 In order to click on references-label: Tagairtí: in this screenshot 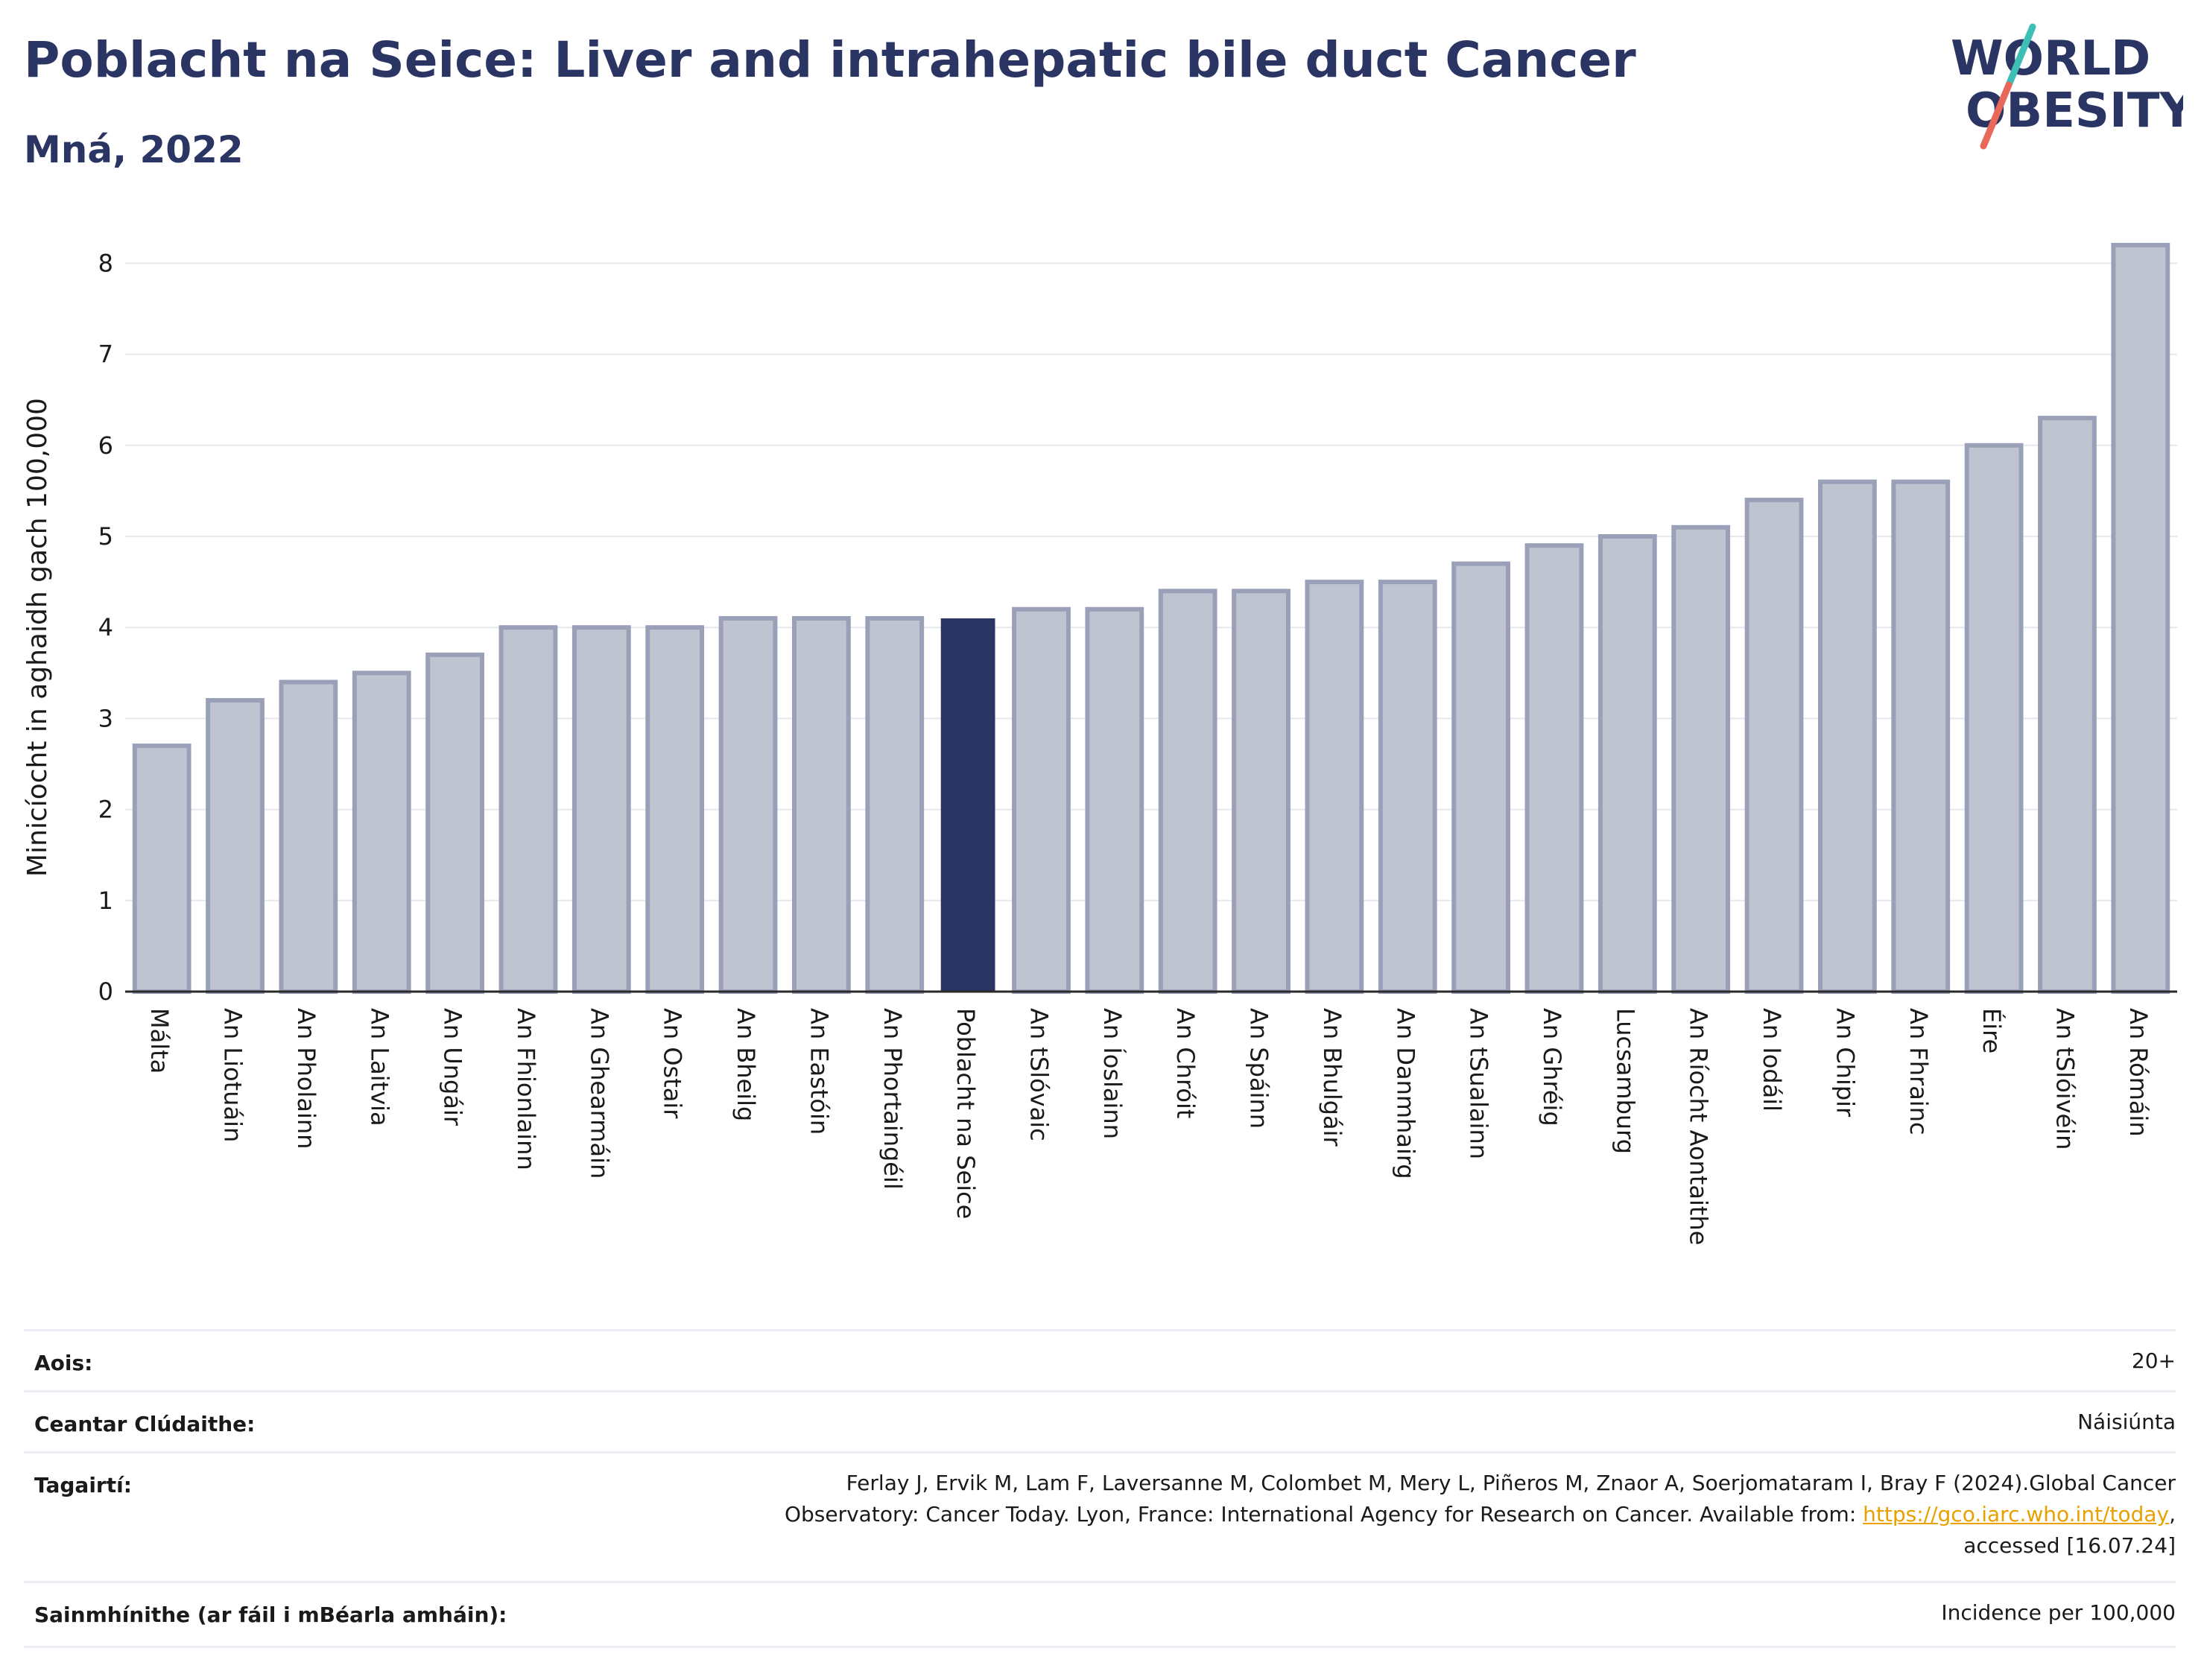, I will do `click(83, 1485)`.